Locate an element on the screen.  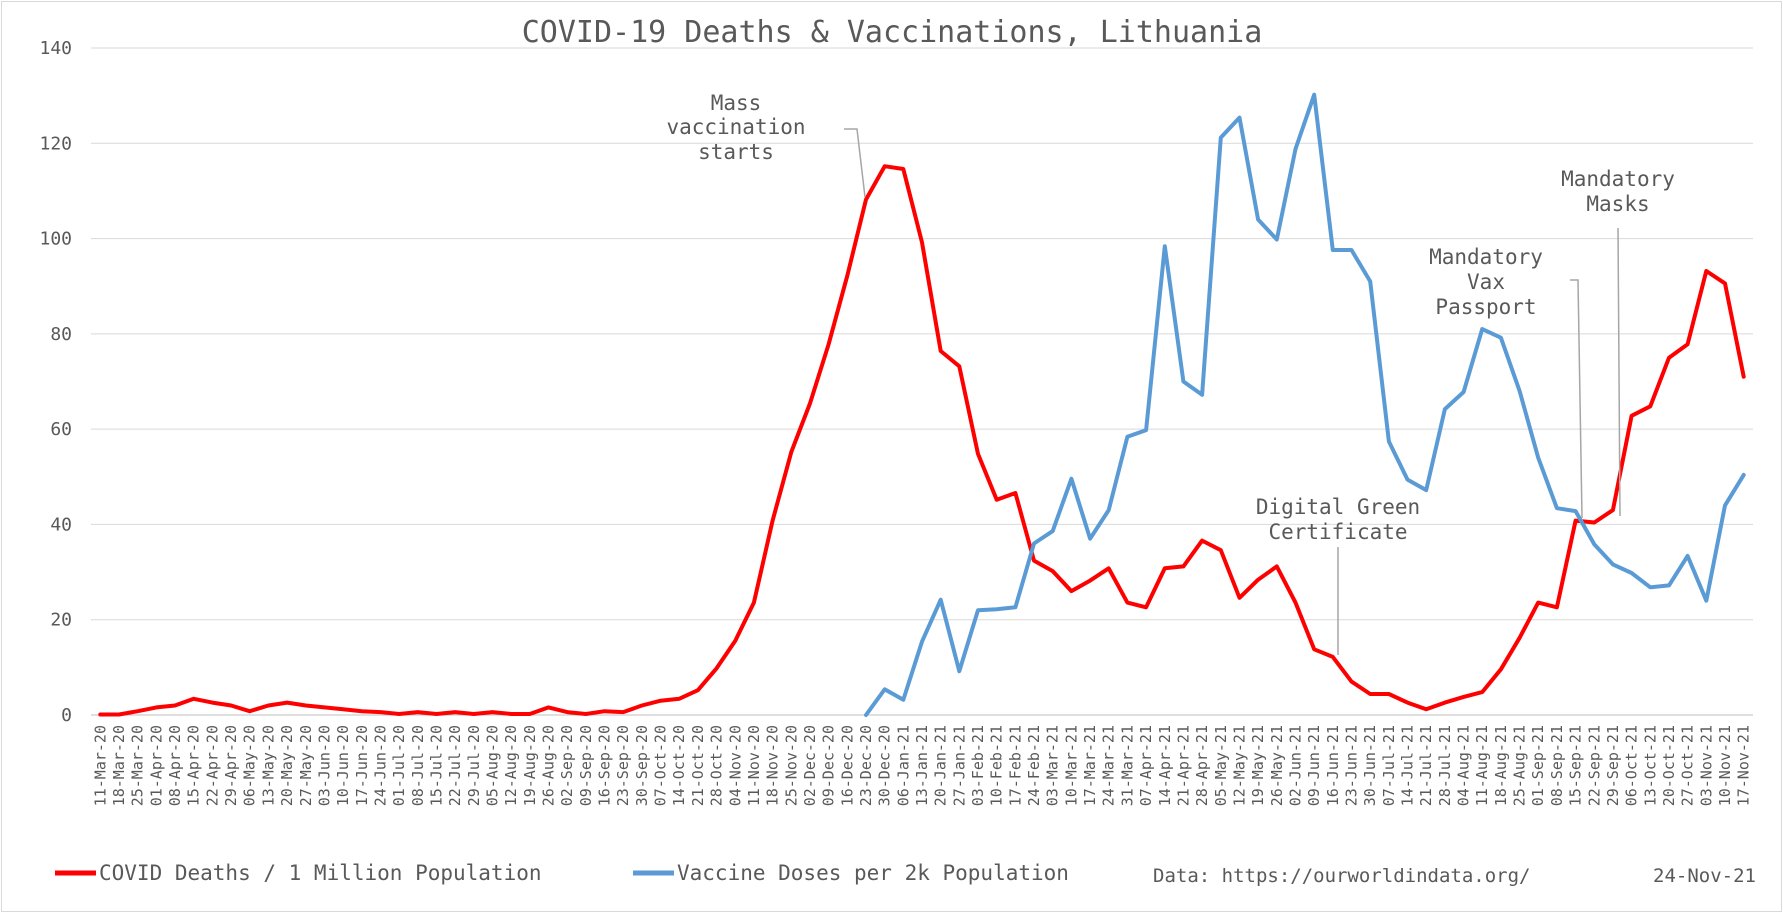
x-tick-label: 21-Jul-21 is located at coordinates (1426, 765).